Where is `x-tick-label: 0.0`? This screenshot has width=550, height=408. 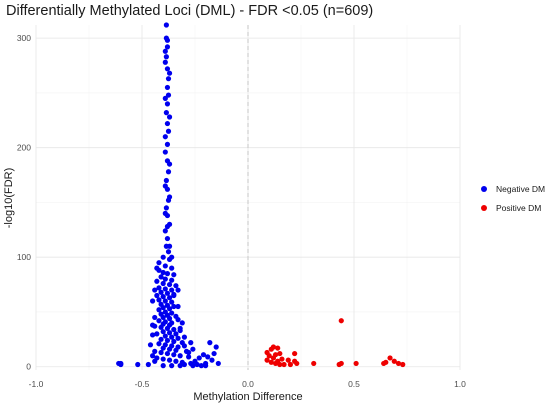
x-tick-label: 0.0 is located at coordinates (248, 384).